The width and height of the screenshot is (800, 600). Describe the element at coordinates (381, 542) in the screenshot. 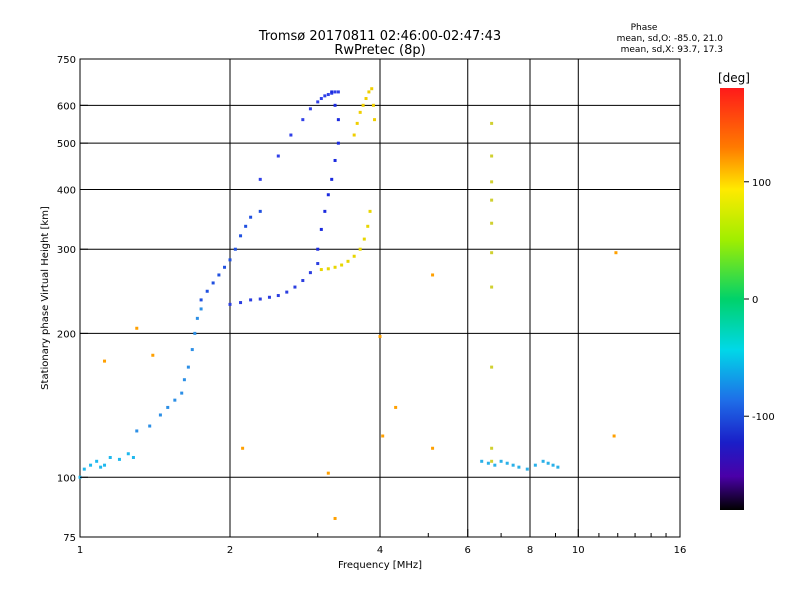

I see `x-axis-ticks: 1 2 4 6 8 10 16` at that location.